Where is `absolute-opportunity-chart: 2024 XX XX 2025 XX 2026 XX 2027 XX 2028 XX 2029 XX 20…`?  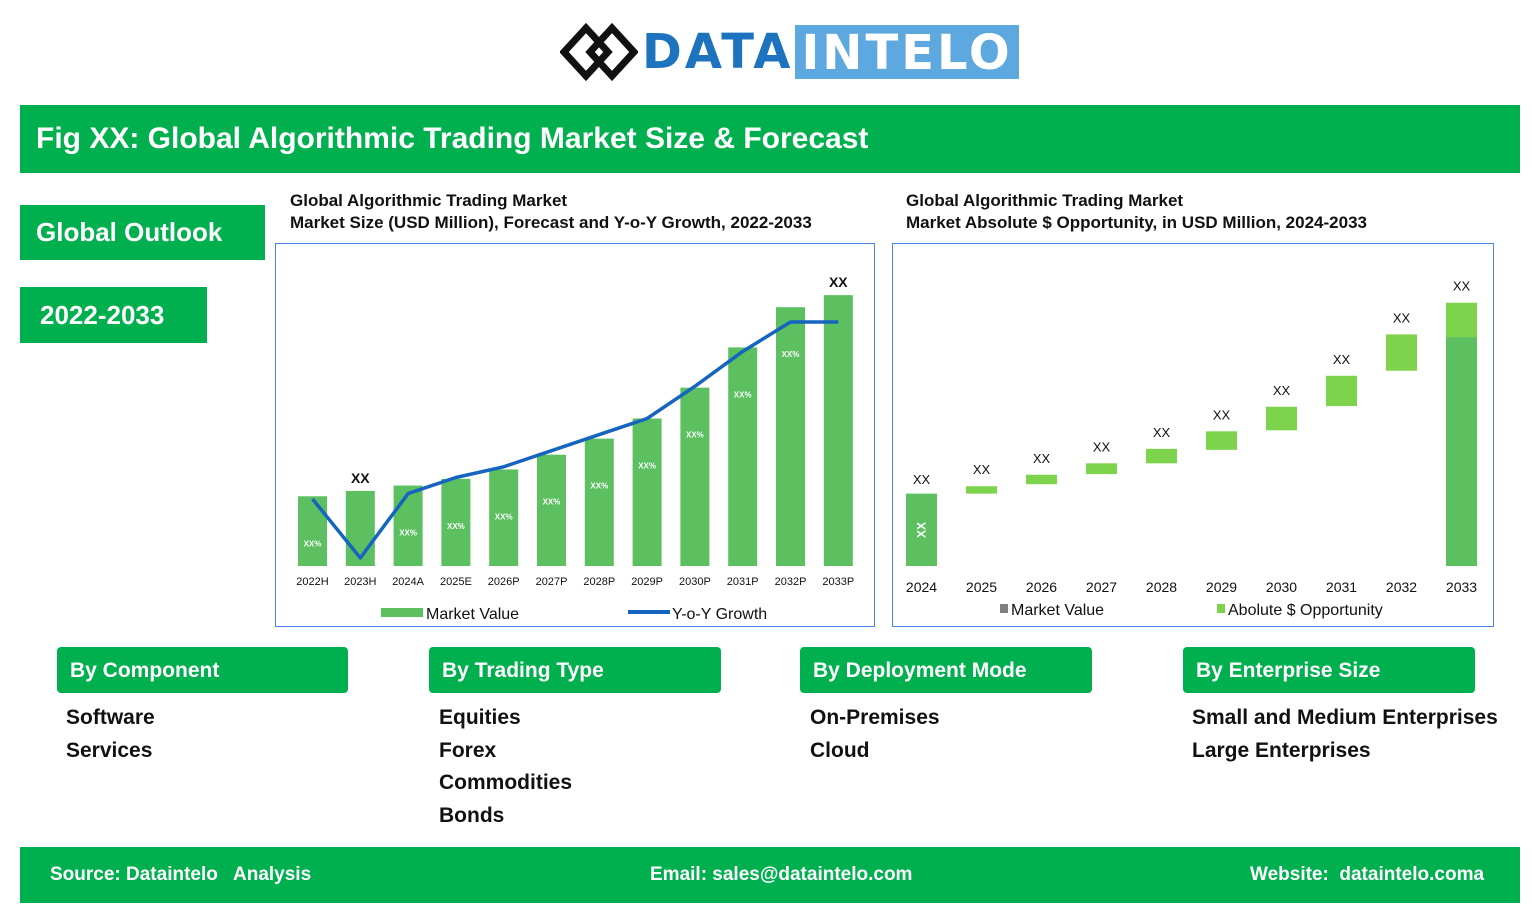 absolute-opportunity-chart: 2024 XX XX 2025 XX 2026 XX 2027 XX 2028 XX 2029 XX 20… is located at coordinates (1191, 449).